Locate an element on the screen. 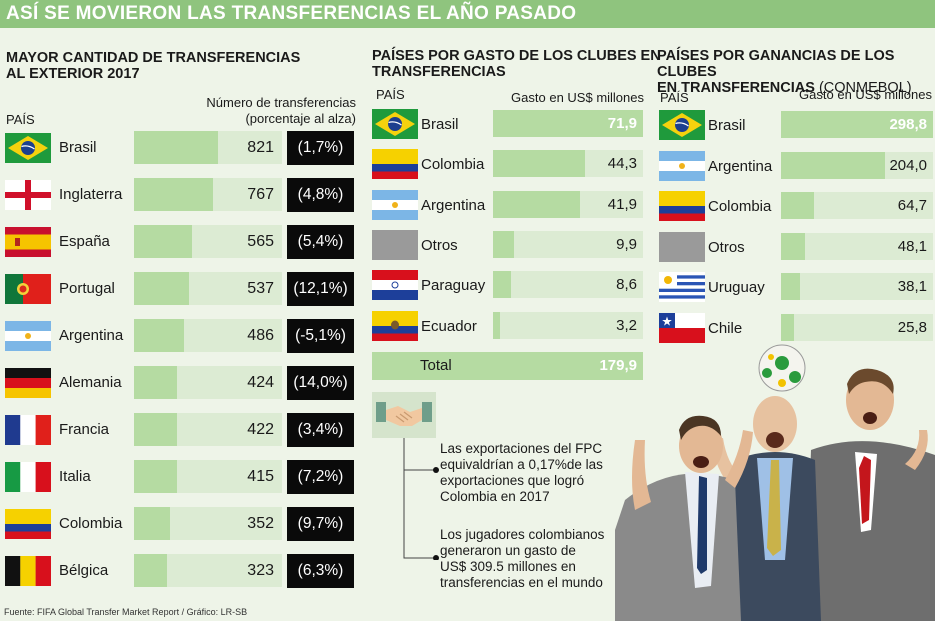 The width and height of the screenshot is (935, 621). note-players-line: generaron un gasto de is located at coordinates (508, 550).